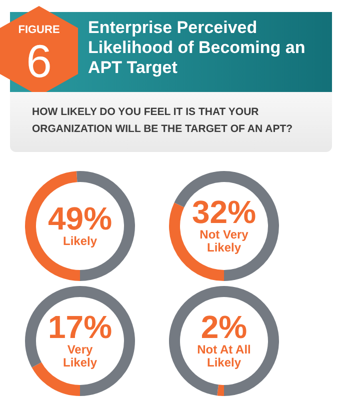 This screenshot has height=414, width=337. Describe the element at coordinates (80, 326) in the screenshot. I see `data-label: 17%` at that location.